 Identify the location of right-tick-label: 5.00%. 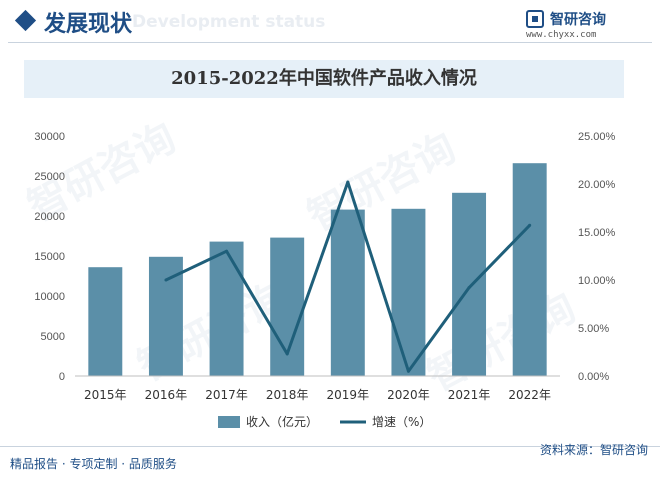
(593, 329).